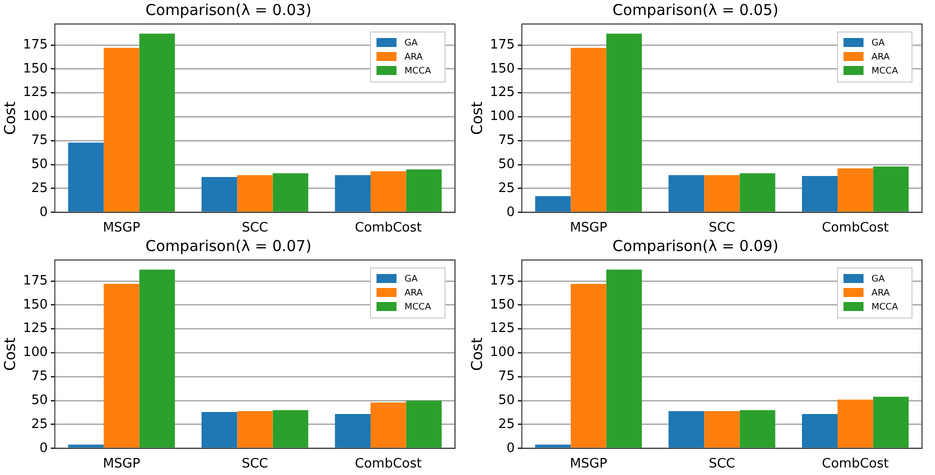  I want to click on chart-title: Comparison(λ = 0.07), so click(229, 245).